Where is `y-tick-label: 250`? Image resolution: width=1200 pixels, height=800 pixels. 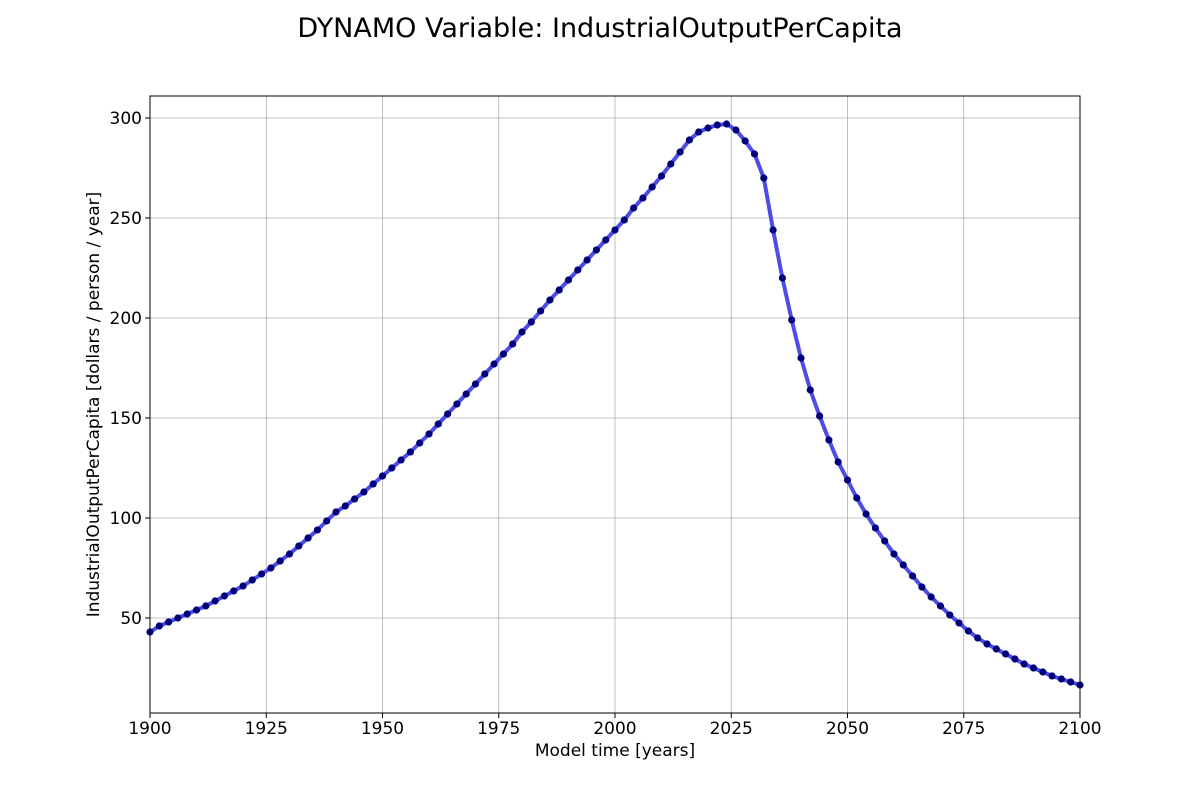 y-tick-label: 250 is located at coordinates (126, 219).